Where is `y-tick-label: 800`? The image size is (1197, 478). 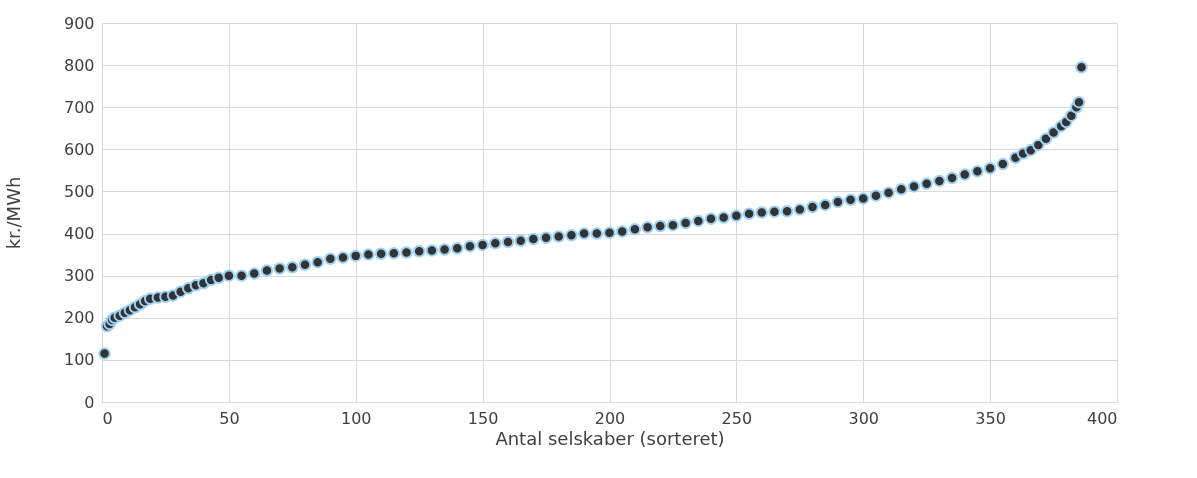 y-tick-label: 800 is located at coordinates (79, 65).